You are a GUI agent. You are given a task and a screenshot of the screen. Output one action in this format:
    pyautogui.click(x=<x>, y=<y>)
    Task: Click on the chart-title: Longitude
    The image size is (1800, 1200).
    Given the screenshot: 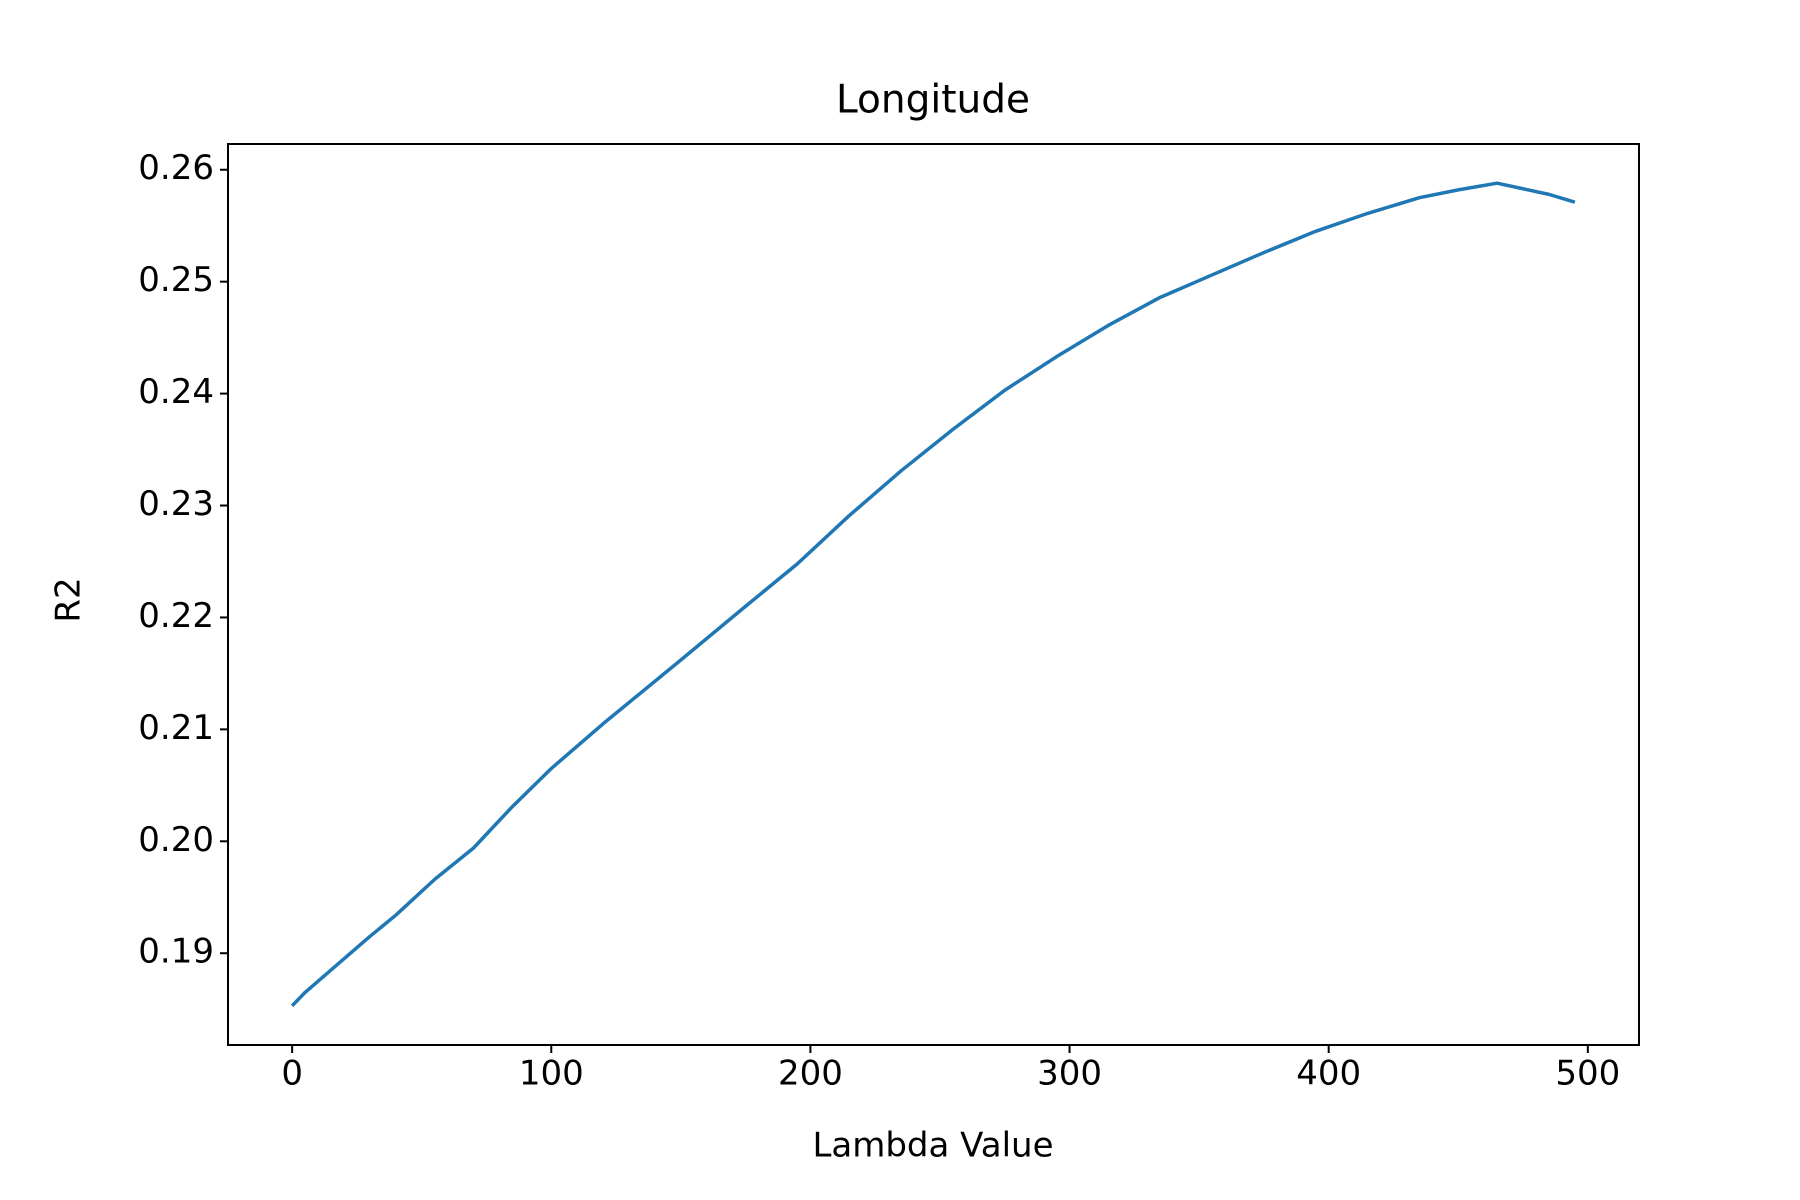 What is the action you would take?
    pyautogui.click(x=933, y=100)
    